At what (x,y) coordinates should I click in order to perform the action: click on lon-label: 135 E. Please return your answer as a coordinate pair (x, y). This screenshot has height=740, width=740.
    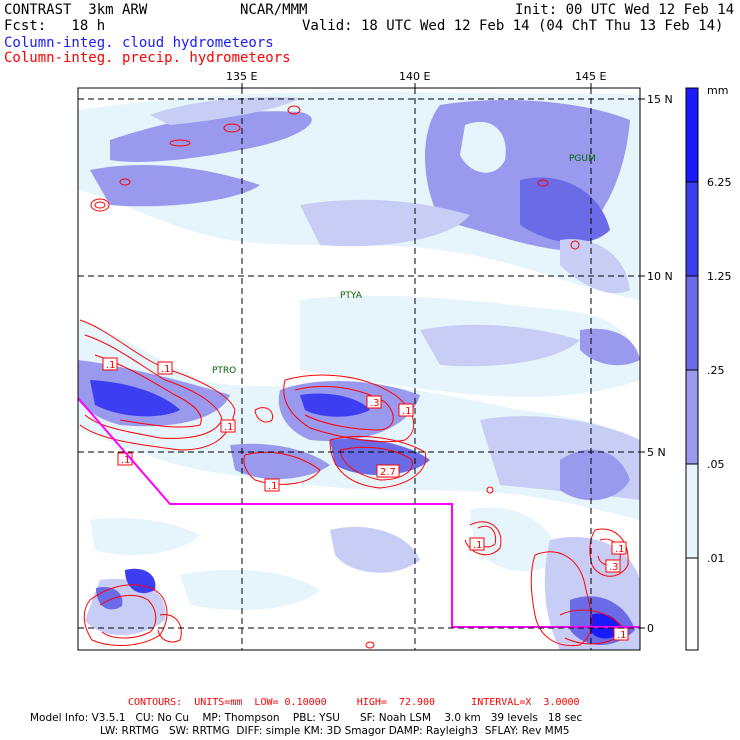
    Looking at the image, I should click on (241, 76).